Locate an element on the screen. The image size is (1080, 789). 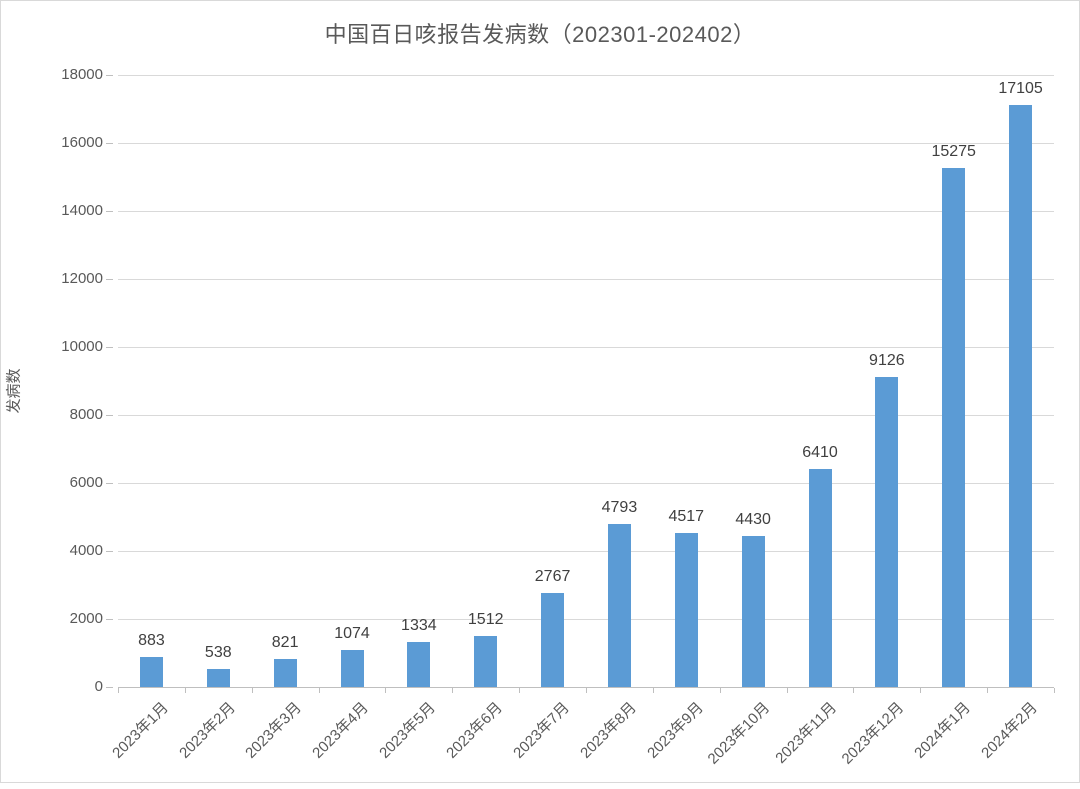
y-tick-label: 18000 is located at coordinates (82, 74).